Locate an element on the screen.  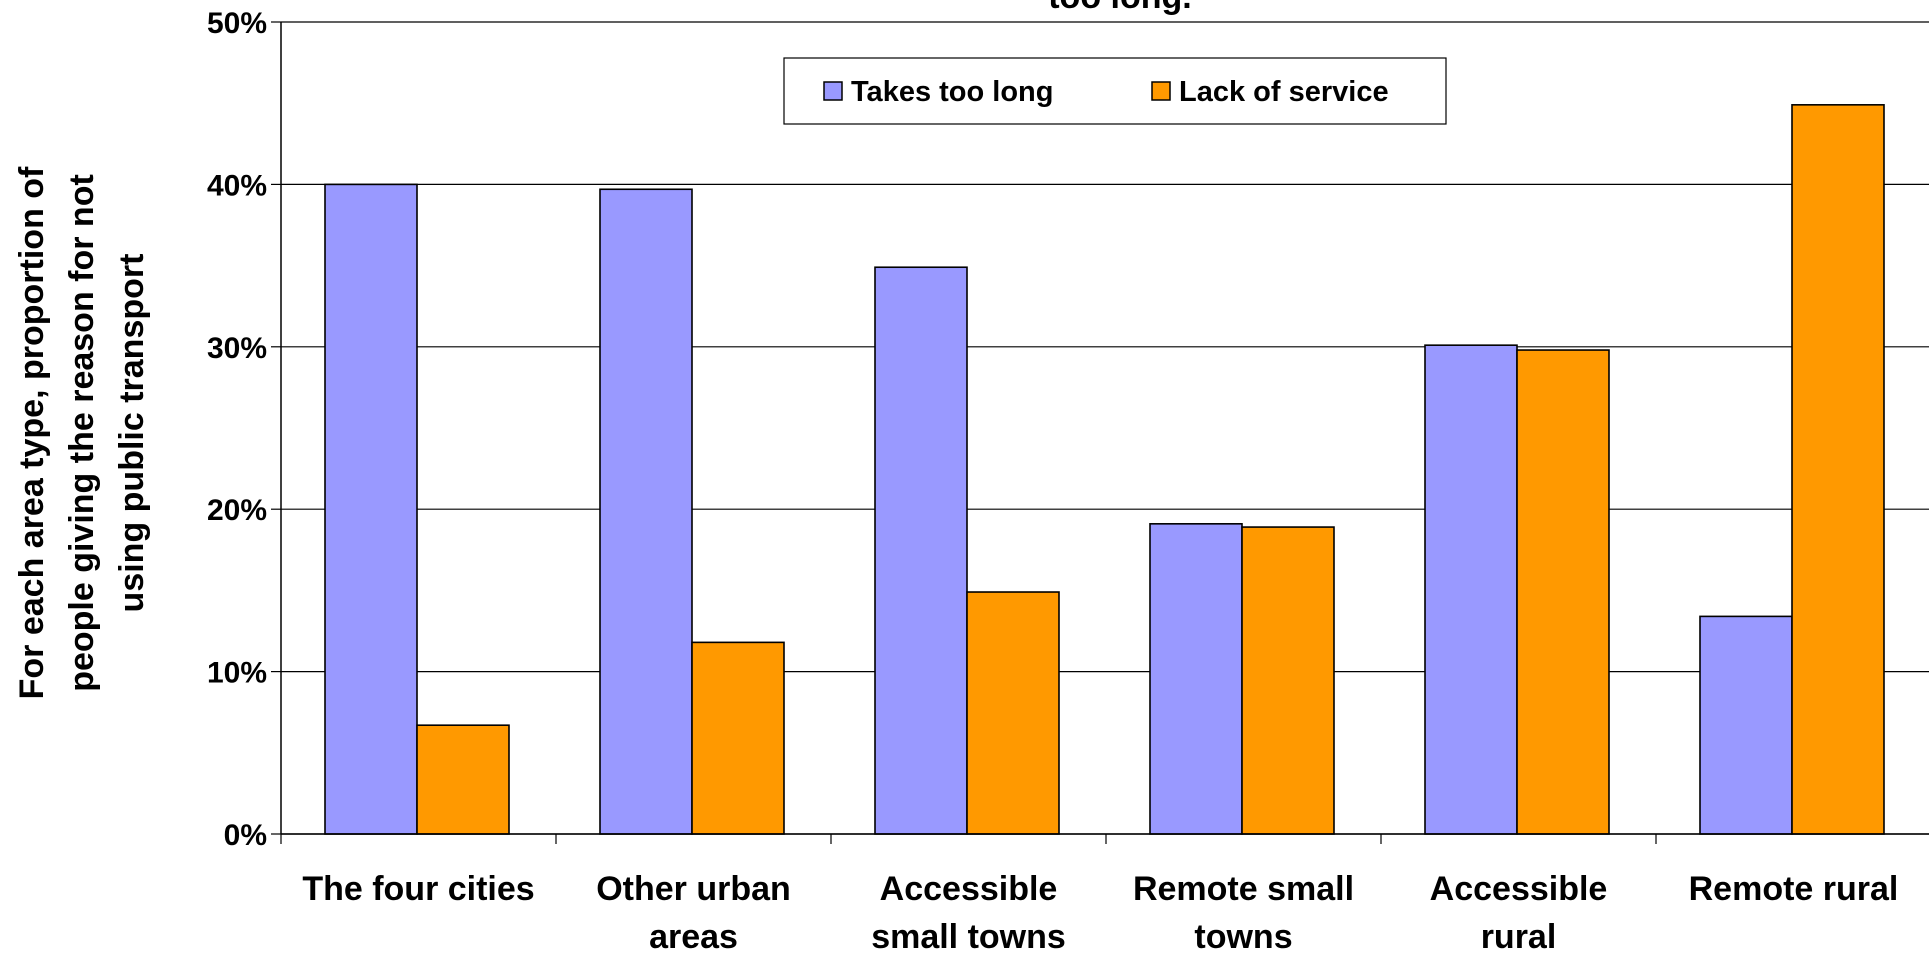
y-tick-label: 0% is located at coordinates (245, 835).